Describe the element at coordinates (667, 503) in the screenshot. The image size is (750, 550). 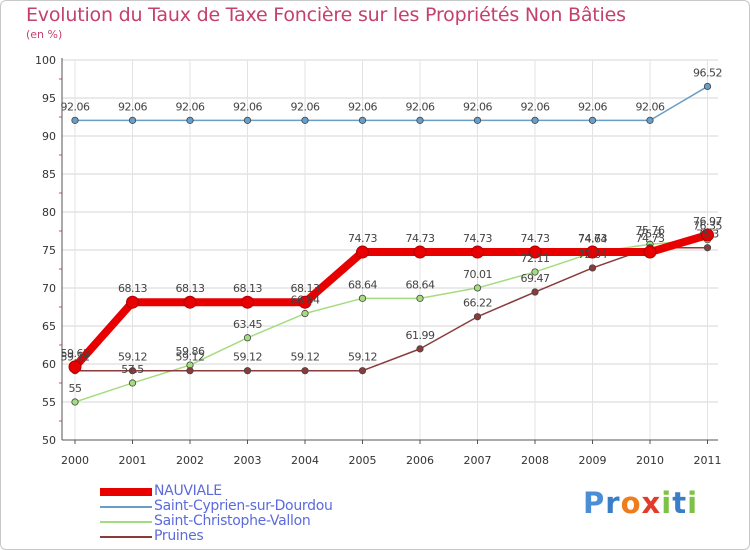
I see `logo-letter: i` at that location.